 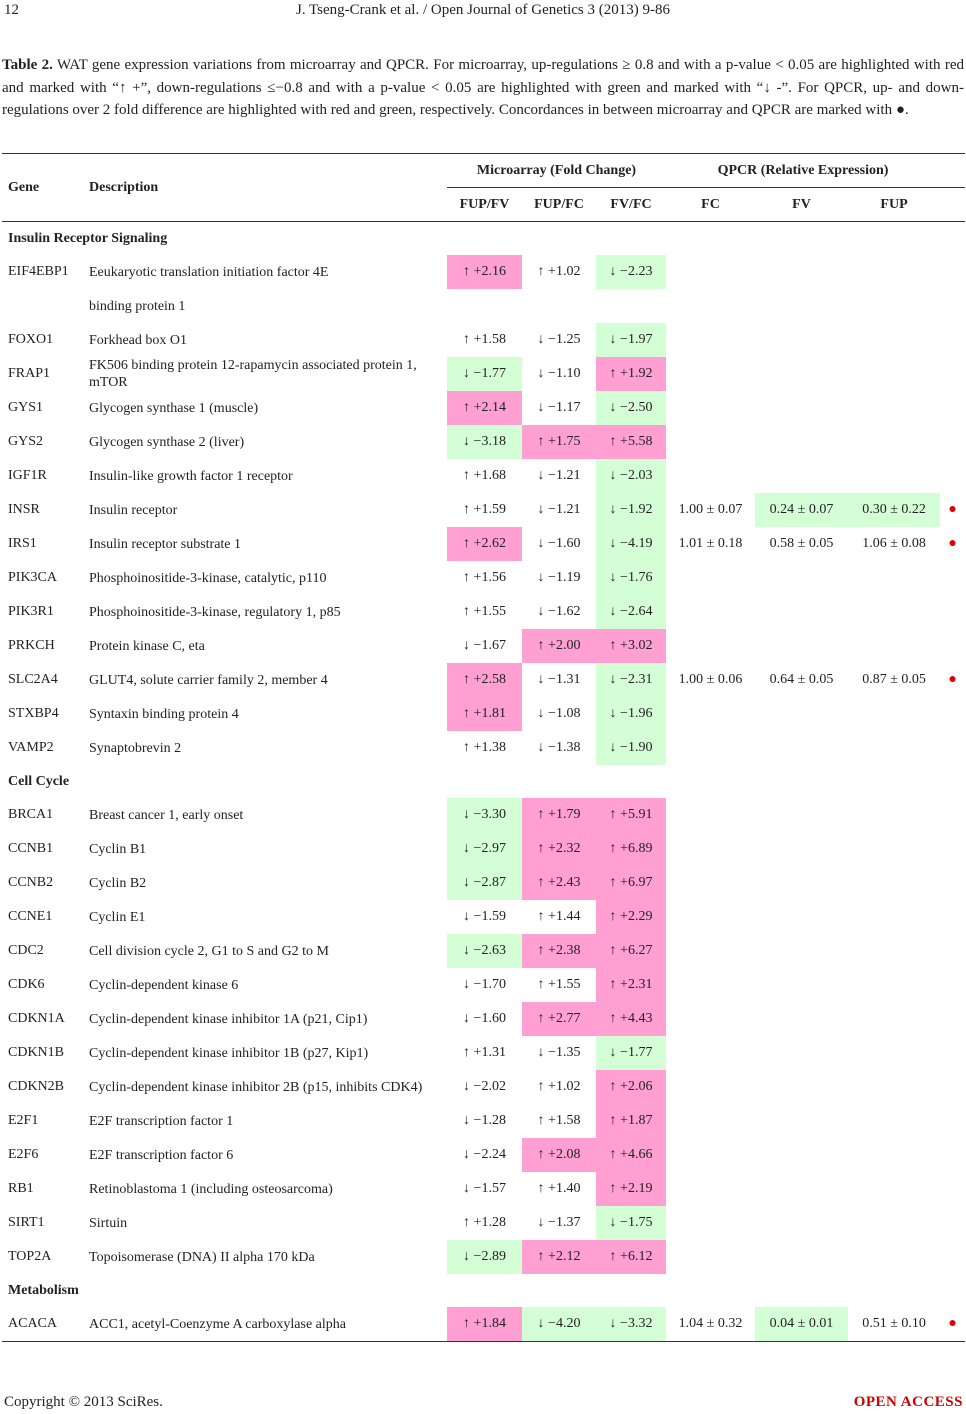 What do you see at coordinates (559, 1257) in the screenshot?
I see `microarray-value: ↑ +2.12` at bounding box center [559, 1257].